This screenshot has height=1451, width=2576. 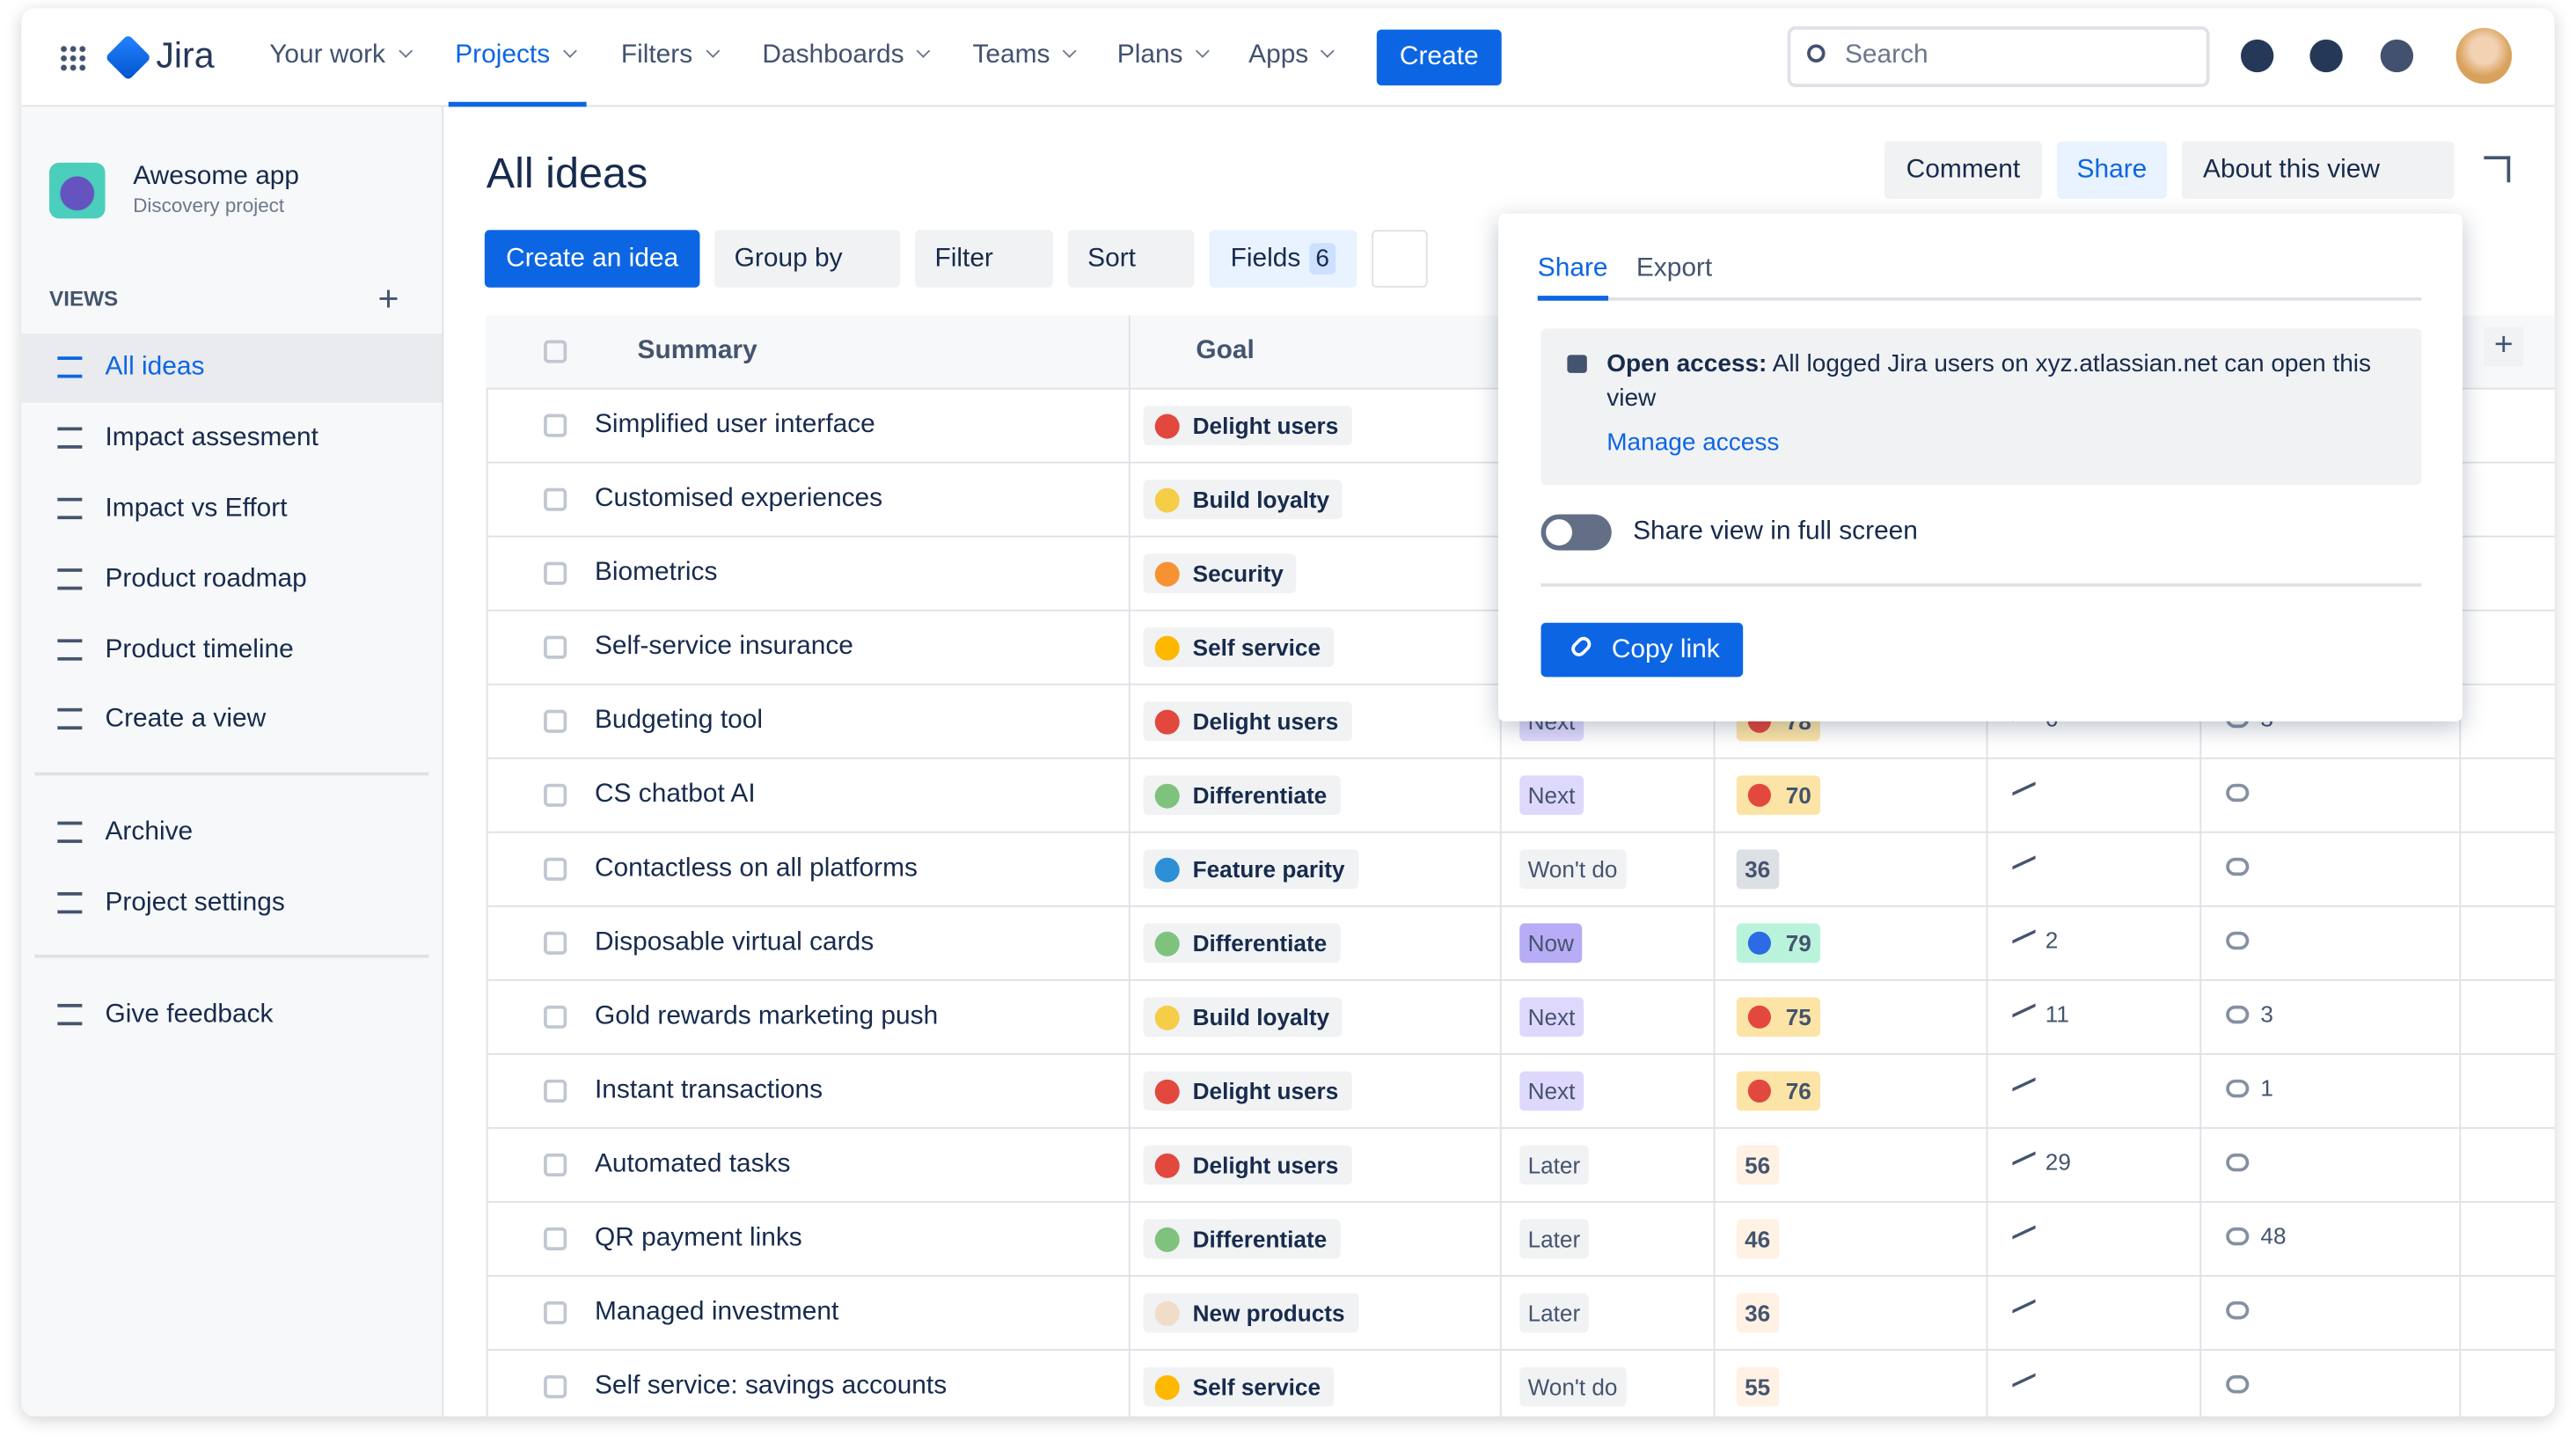 I want to click on header-action: Comment, so click(x=1963, y=170).